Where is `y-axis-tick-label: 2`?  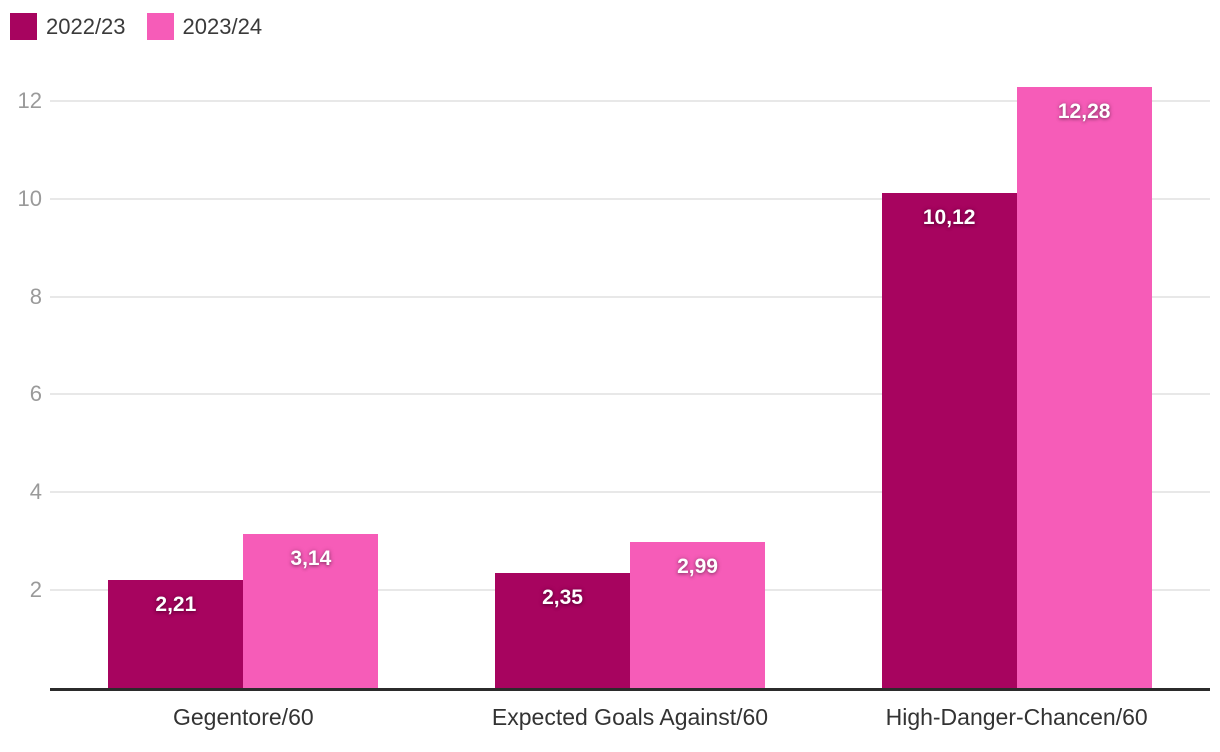 y-axis-tick-label: 2 is located at coordinates (35, 590).